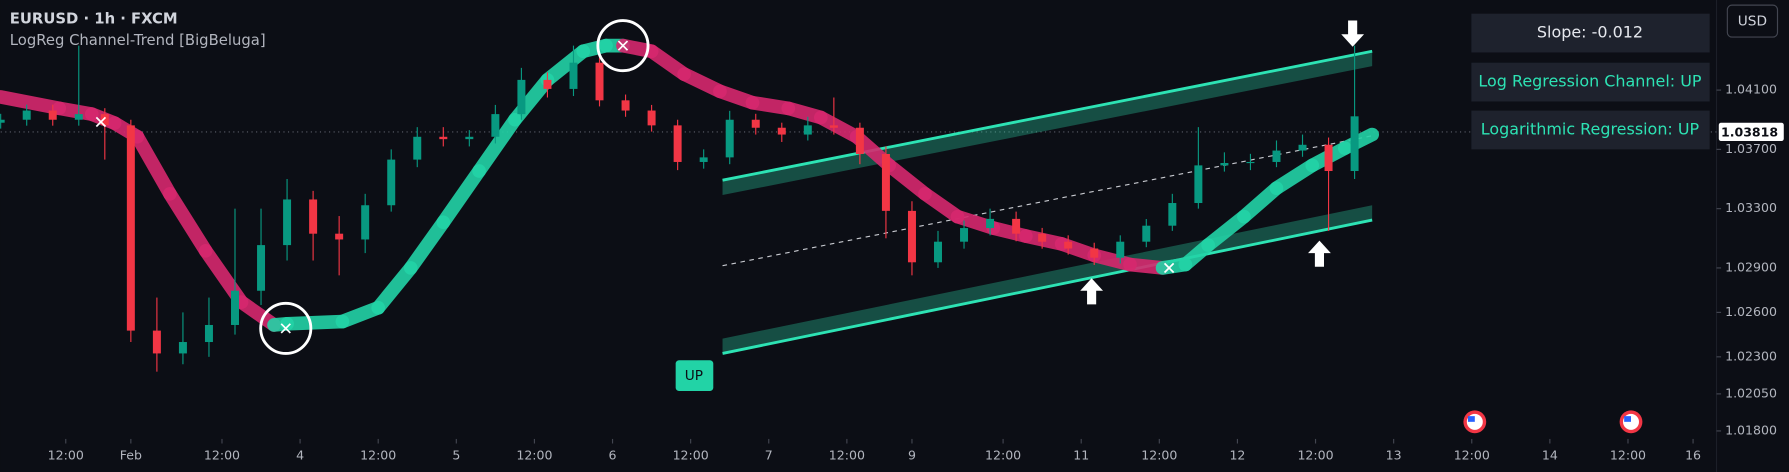 This screenshot has width=1789, height=472. I want to click on x-tick-label: 13, so click(1394, 455).